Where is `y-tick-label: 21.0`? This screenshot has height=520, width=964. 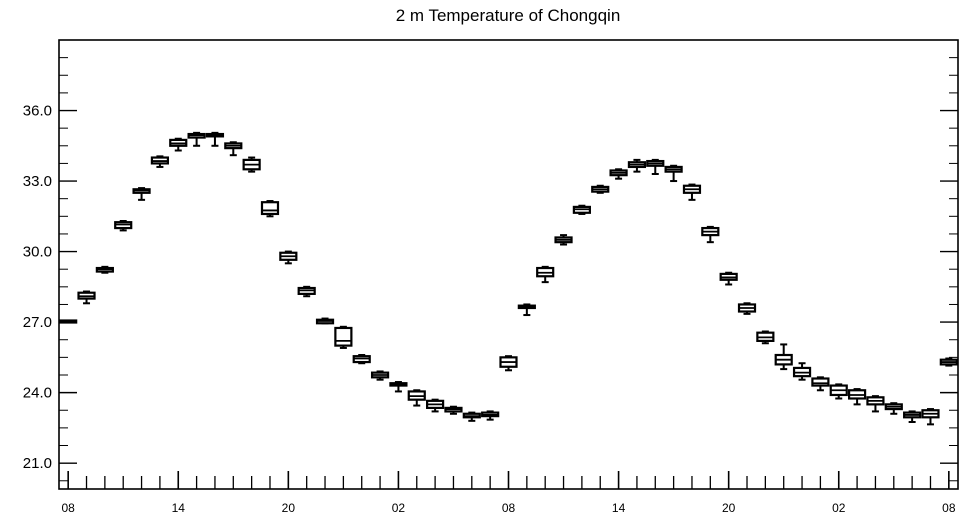
y-tick-label: 21.0 is located at coordinates (37, 463).